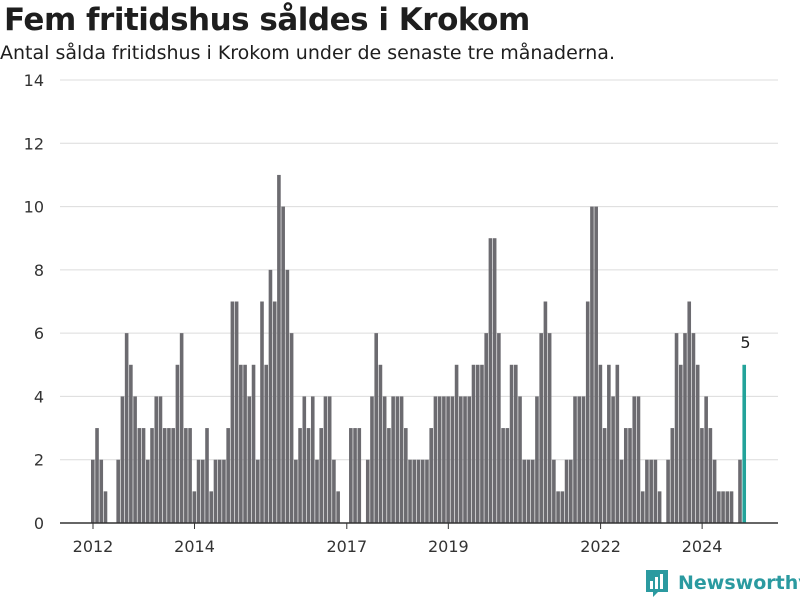  I want to click on newsworthy-brand: Newsworthy, so click(722, 583).